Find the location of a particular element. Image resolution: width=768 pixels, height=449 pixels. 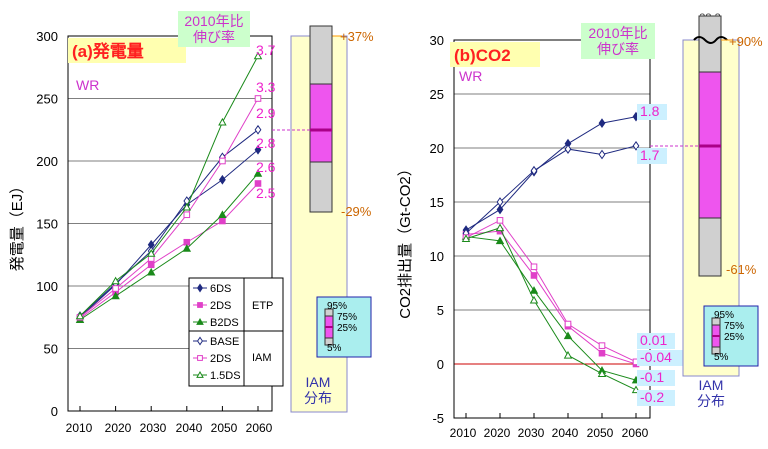

legend-item: B2DS is located at coordinates (216, 323).